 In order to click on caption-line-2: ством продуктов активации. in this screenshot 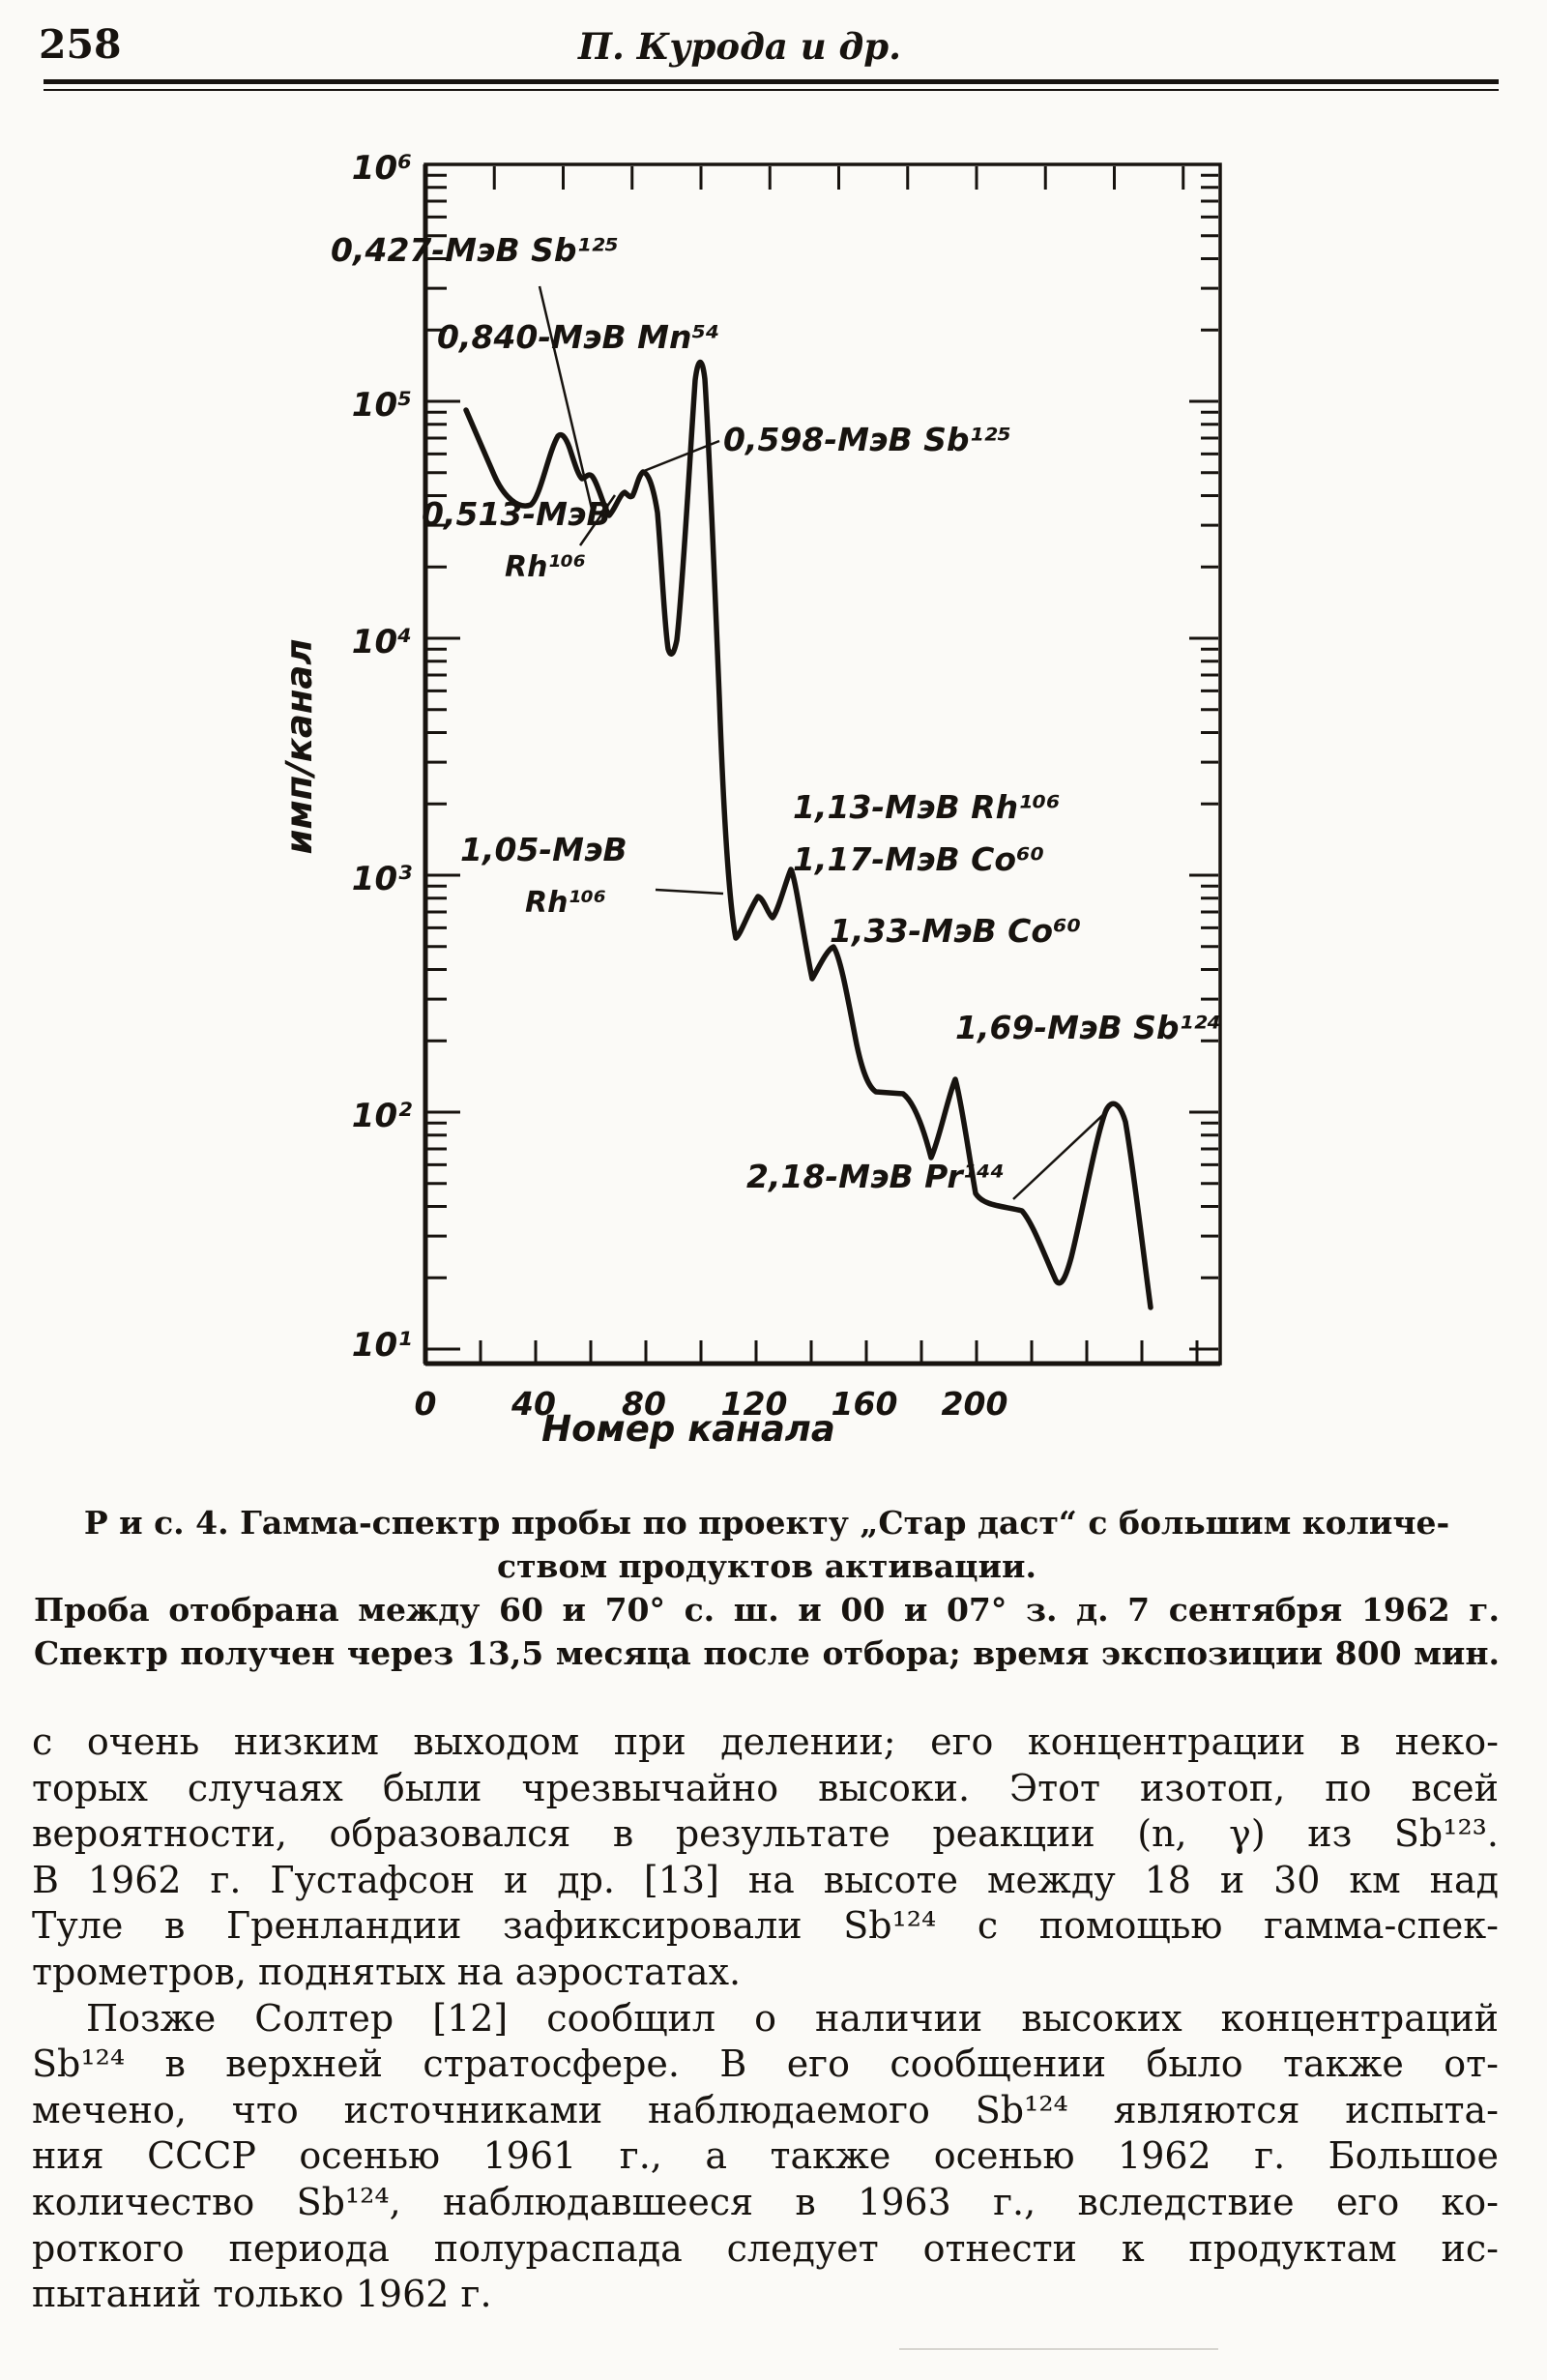, I will do `click(766, 1566)`.